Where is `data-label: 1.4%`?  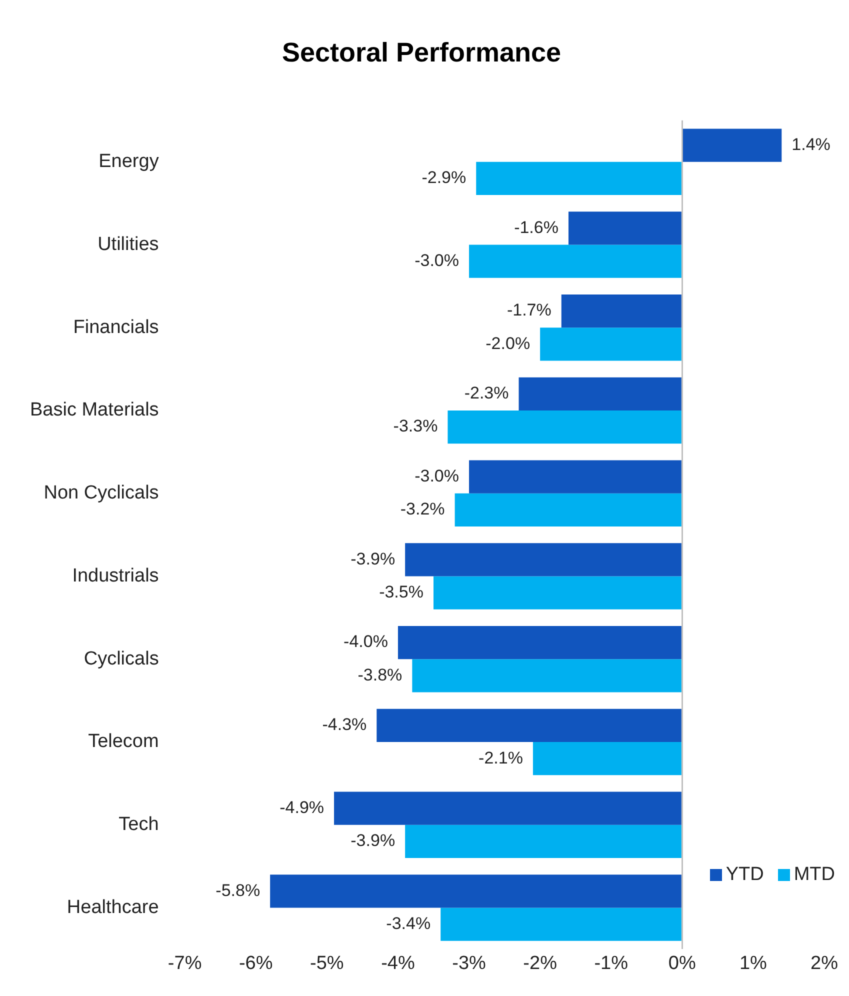
data-label: 1.4% is located at coordinates (811, 144).